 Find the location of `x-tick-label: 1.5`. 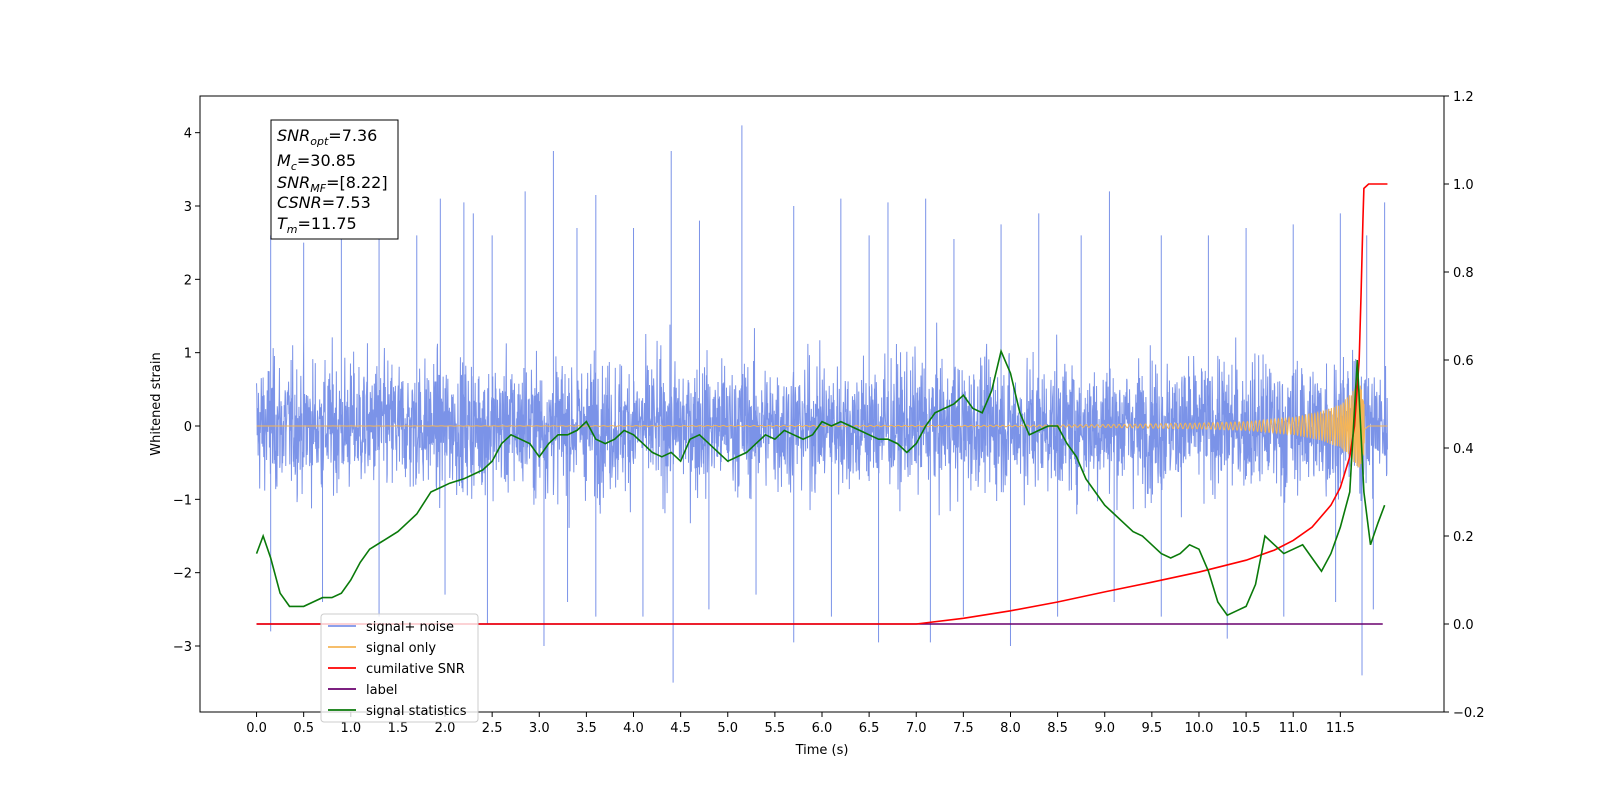

x-tick-label: 1.5 is located at coordinates (398, 728).